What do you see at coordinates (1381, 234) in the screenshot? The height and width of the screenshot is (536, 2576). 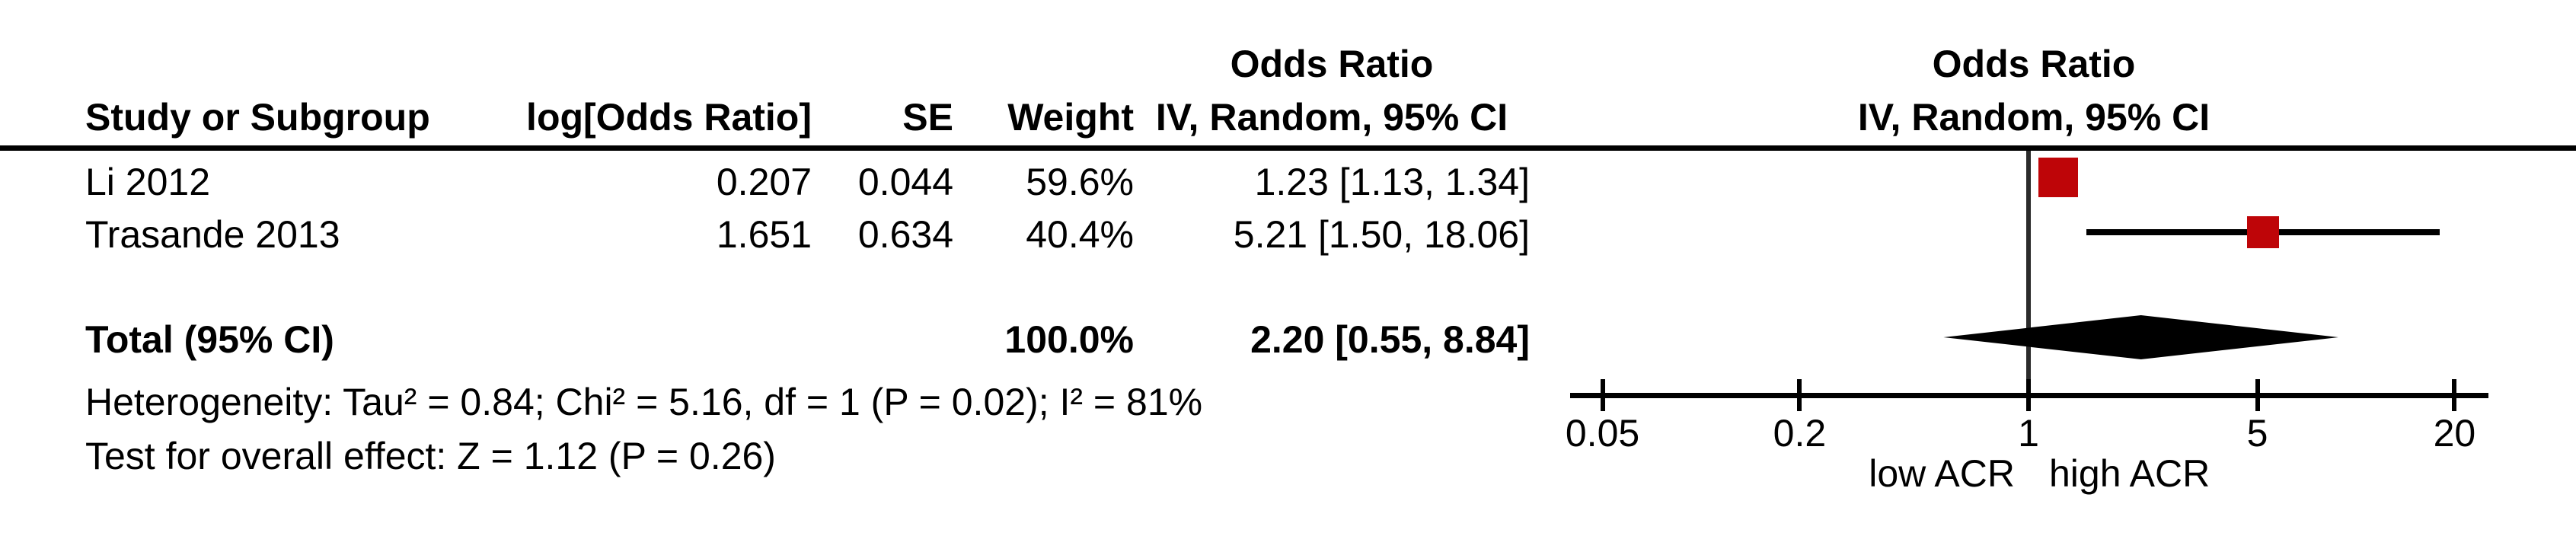 I see `study-ci-text: 5.21 [1.50, 18.06]` at bounding box center [1381, 234].